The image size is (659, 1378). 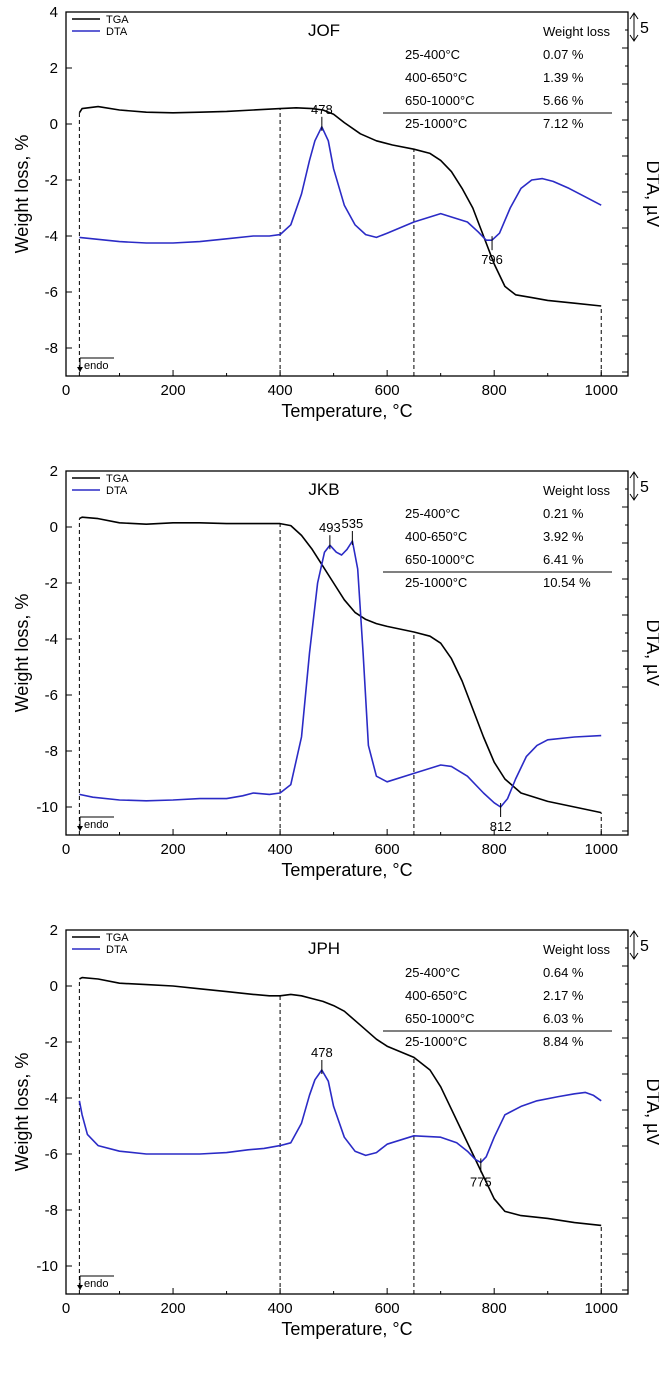 What do you see at coordinates (563, 54) in the screenshot?
I see `table-value: 0.07 %` at bounding box center [563, 54].